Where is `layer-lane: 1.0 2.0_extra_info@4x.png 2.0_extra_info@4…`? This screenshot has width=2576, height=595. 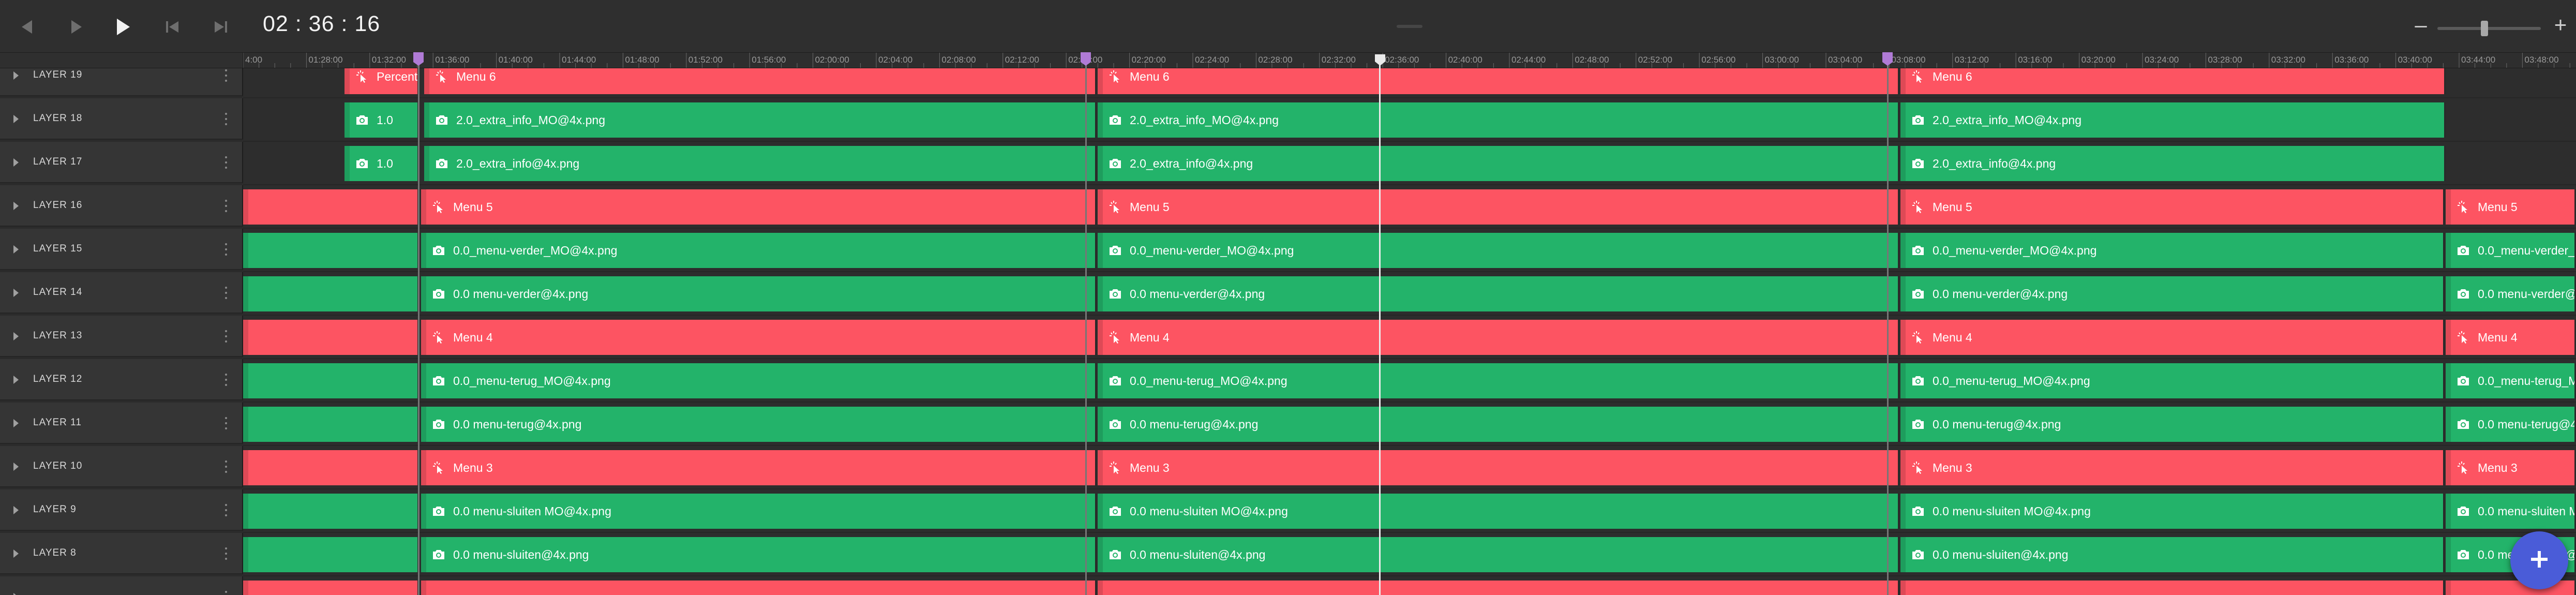
layer-lane: 1.0 2.0_extra_info@4x.png 2.0_extra_info@4… is located at coordinates (1409, 164).